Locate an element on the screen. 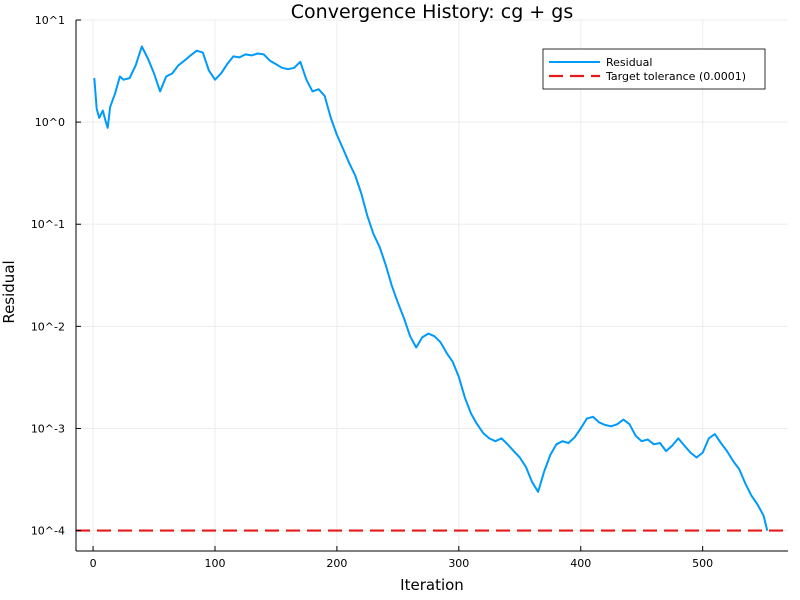 The image size is (800, 600). legend-box is located at coordinates (654, 69).